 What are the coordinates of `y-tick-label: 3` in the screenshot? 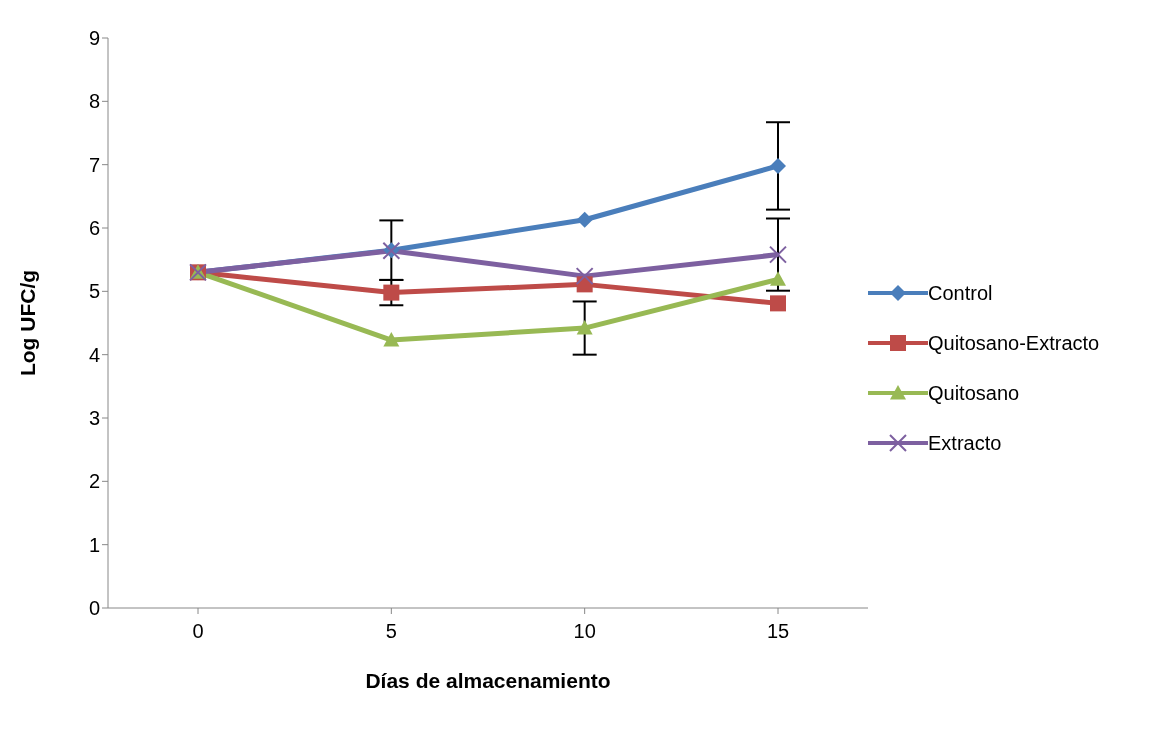 It's located at (94, 418).